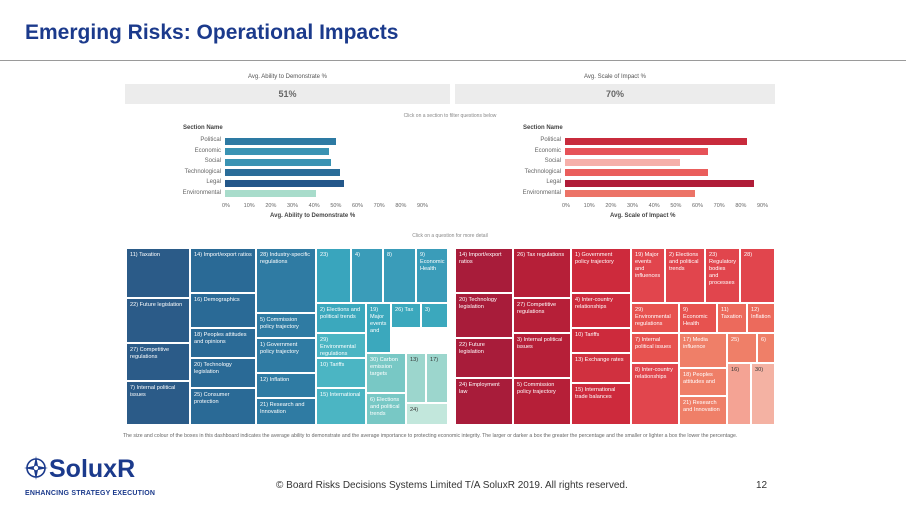 This screenshot has height=510, width=906. I want to click on treemap-cell: 8), so click(399, 275).